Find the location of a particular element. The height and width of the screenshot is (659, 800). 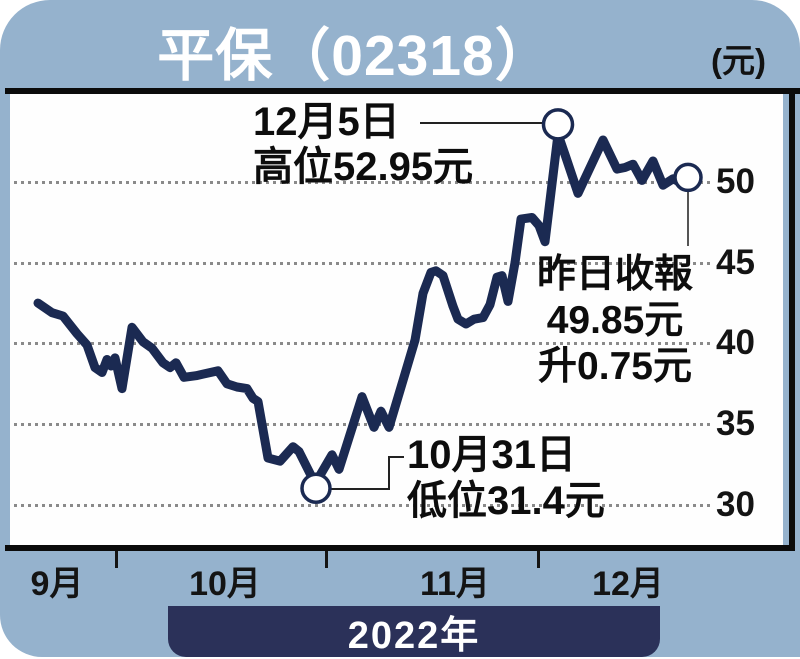

x-axis-label-2: 10月 is located at coordinates (225, 584).